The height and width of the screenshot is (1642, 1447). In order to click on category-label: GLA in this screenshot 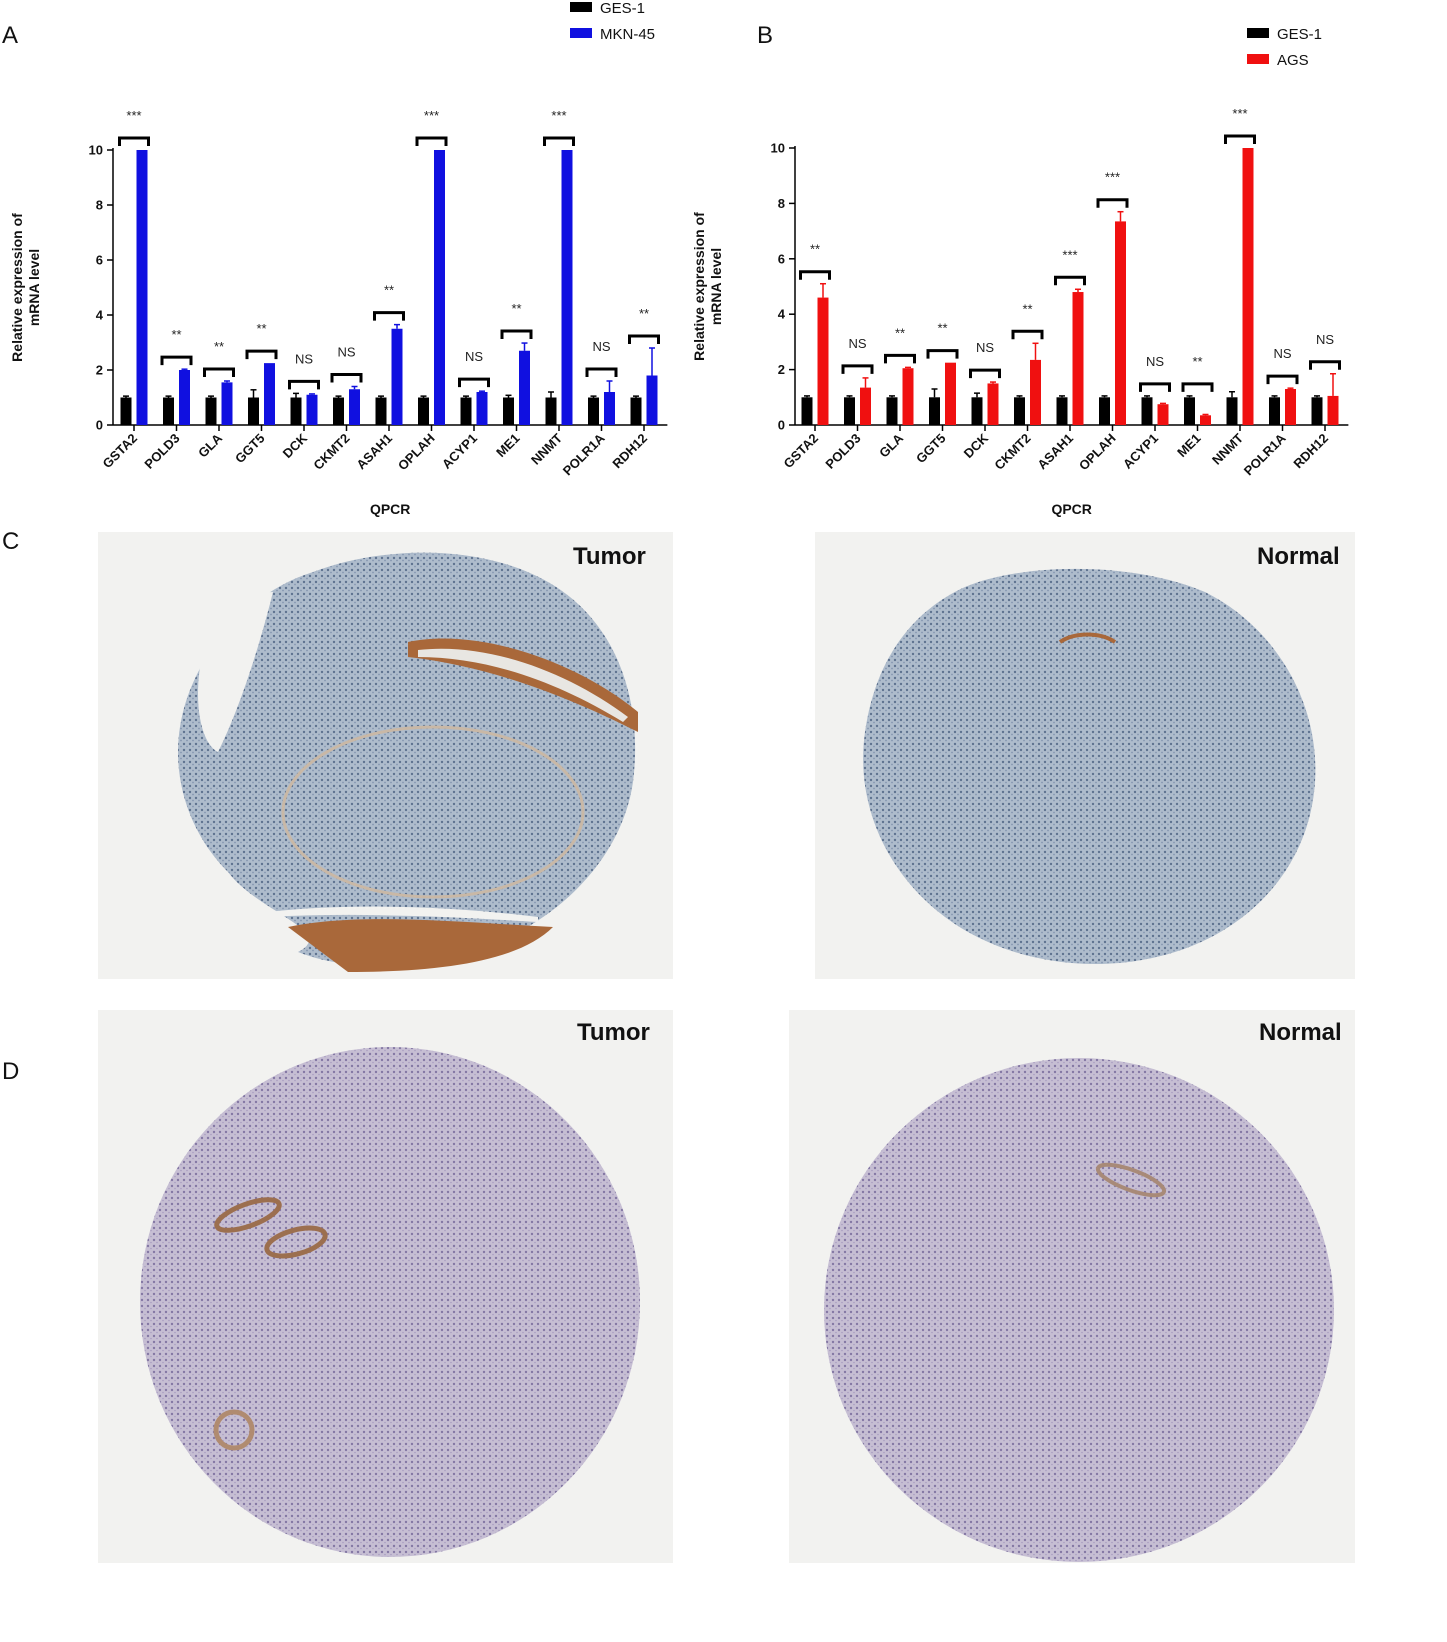, I will do `click(210, 445)`.